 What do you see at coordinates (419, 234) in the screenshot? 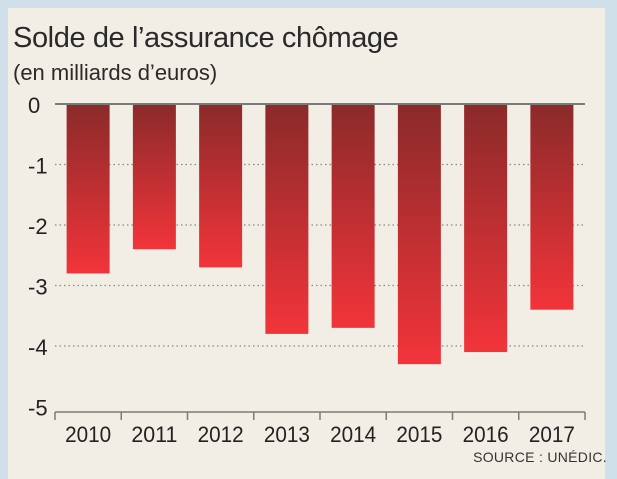
I see `bar-2015` at bounding box center [419, 234].